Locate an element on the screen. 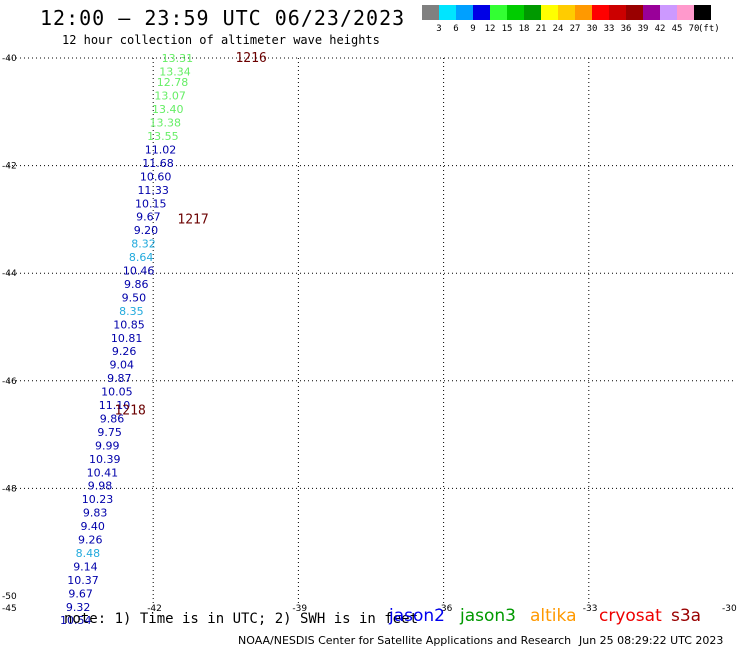 The image size is (740, 650). lat-tick-label: -40 is located at coordinates (9, 59).